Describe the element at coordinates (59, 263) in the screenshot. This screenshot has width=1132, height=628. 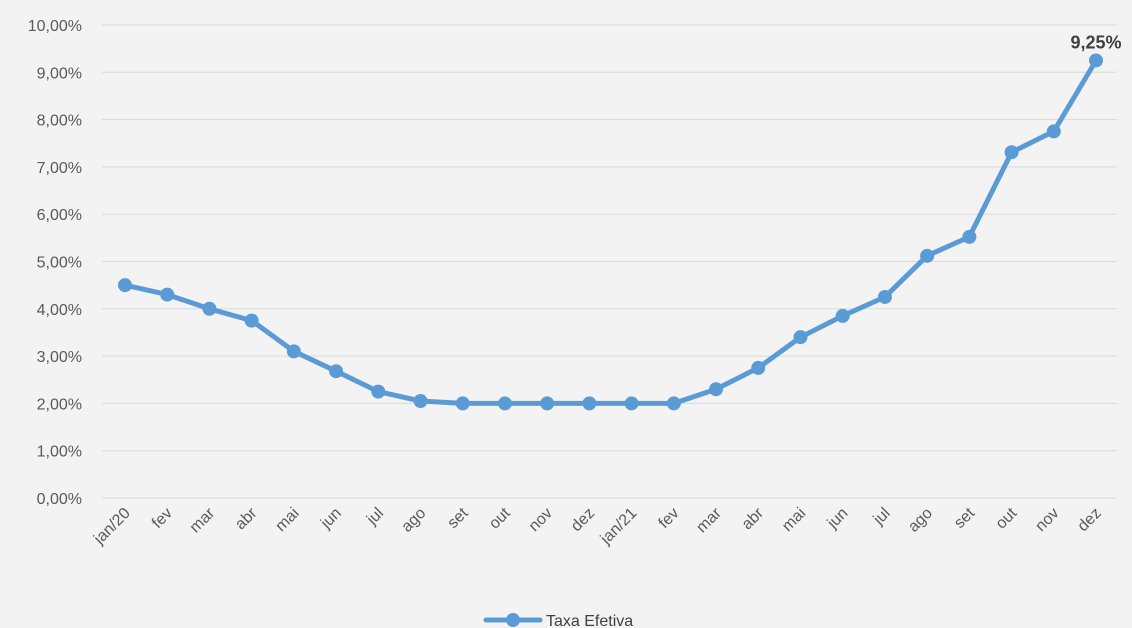
I see `y-tick-label: 5,00%` at that location.